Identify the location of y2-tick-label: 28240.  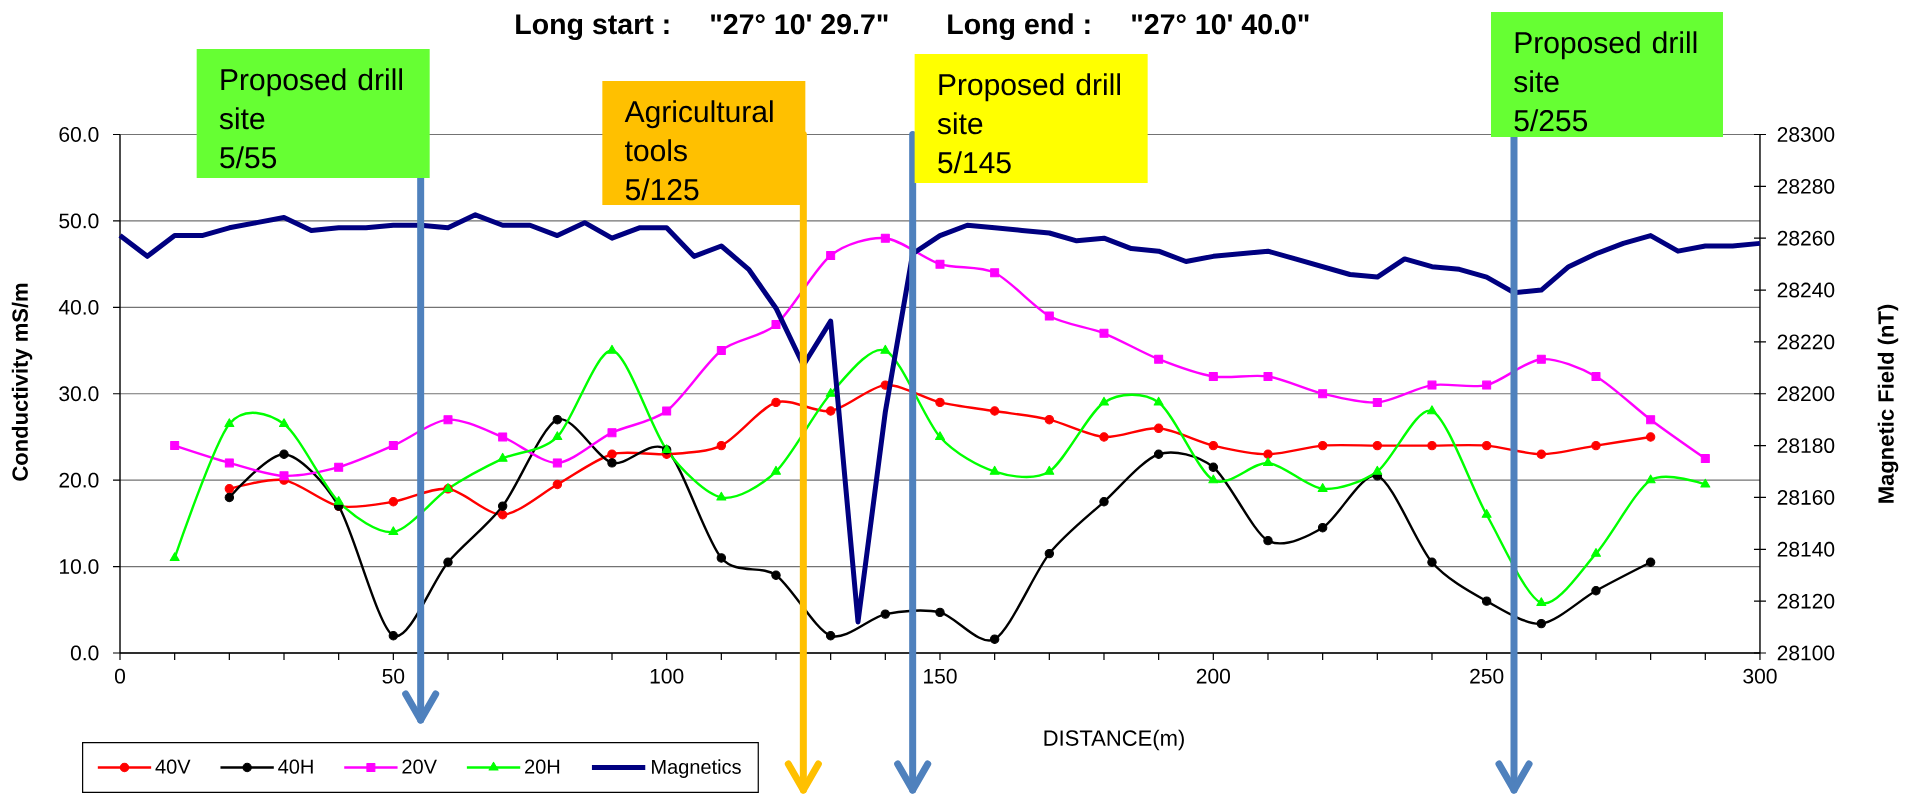
(1806, 290).